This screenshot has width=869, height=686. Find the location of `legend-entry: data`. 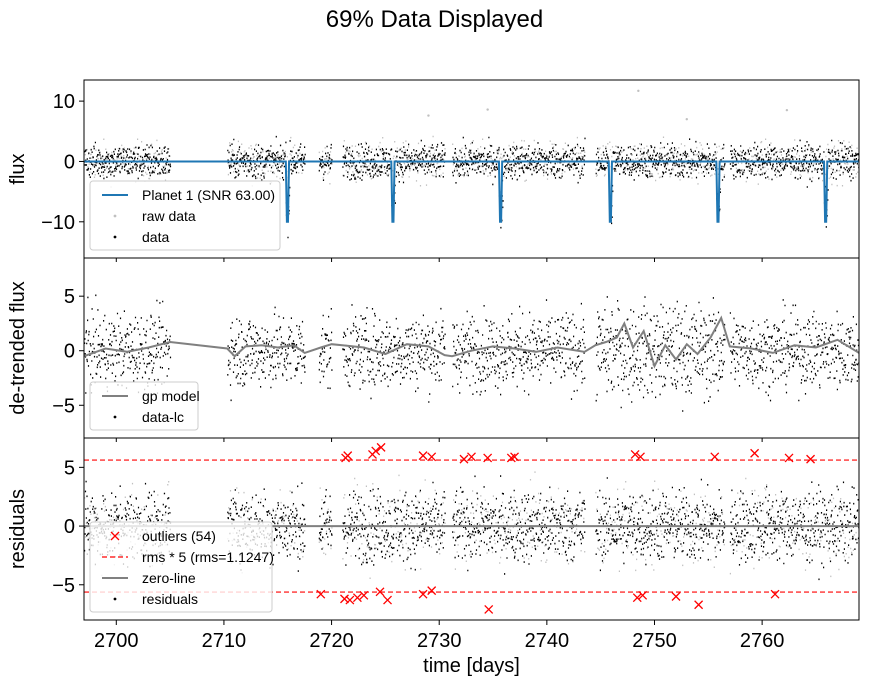

legend-entry: data is located at coordinates (155, 237).